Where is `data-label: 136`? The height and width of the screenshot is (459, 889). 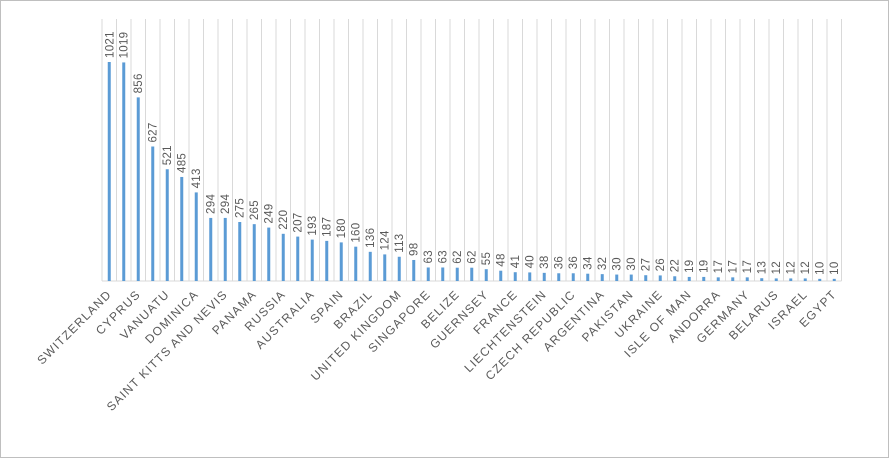 data-label: 136 is located at coordinates (371, 238).